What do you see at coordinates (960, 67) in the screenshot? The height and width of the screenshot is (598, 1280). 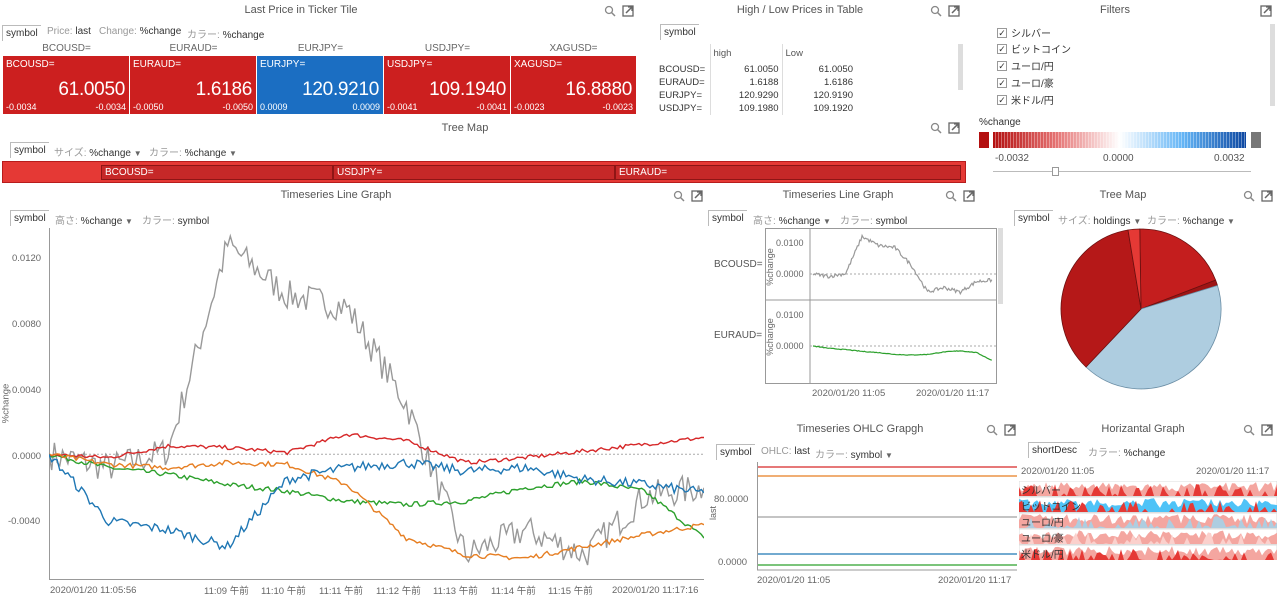 I see `hilo-scrollbar` at bounding box center [960, 67].